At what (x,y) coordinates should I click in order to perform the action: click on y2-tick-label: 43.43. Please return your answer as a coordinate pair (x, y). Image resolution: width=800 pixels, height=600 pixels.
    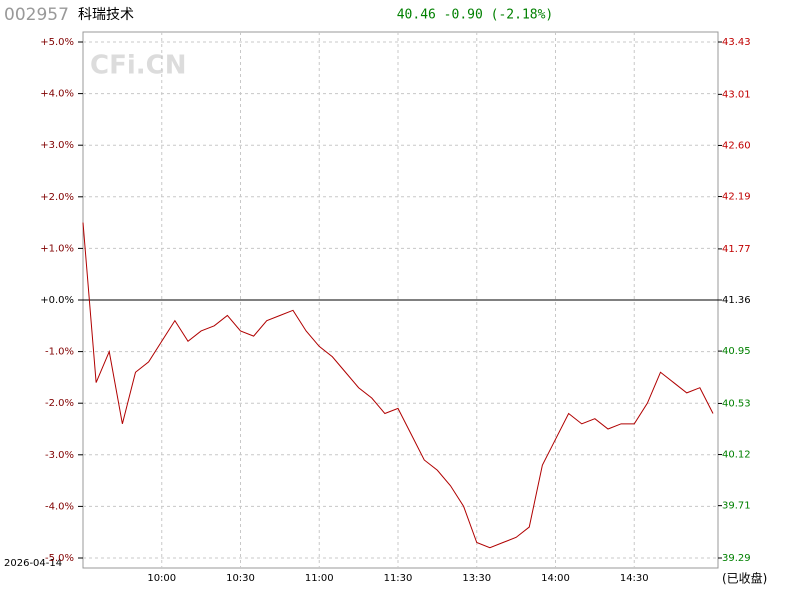
    Looking at the image, I should click on (736, 42).